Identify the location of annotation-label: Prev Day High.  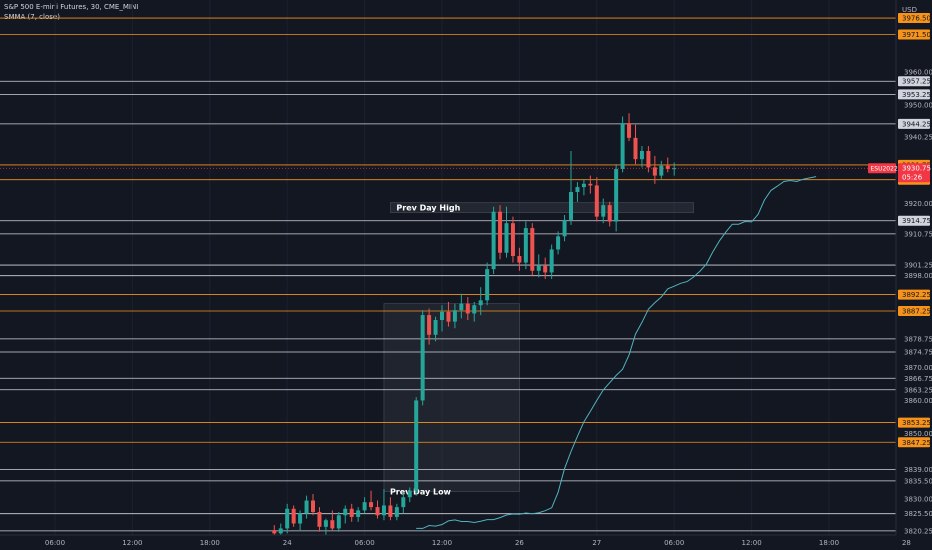
(428, 208).